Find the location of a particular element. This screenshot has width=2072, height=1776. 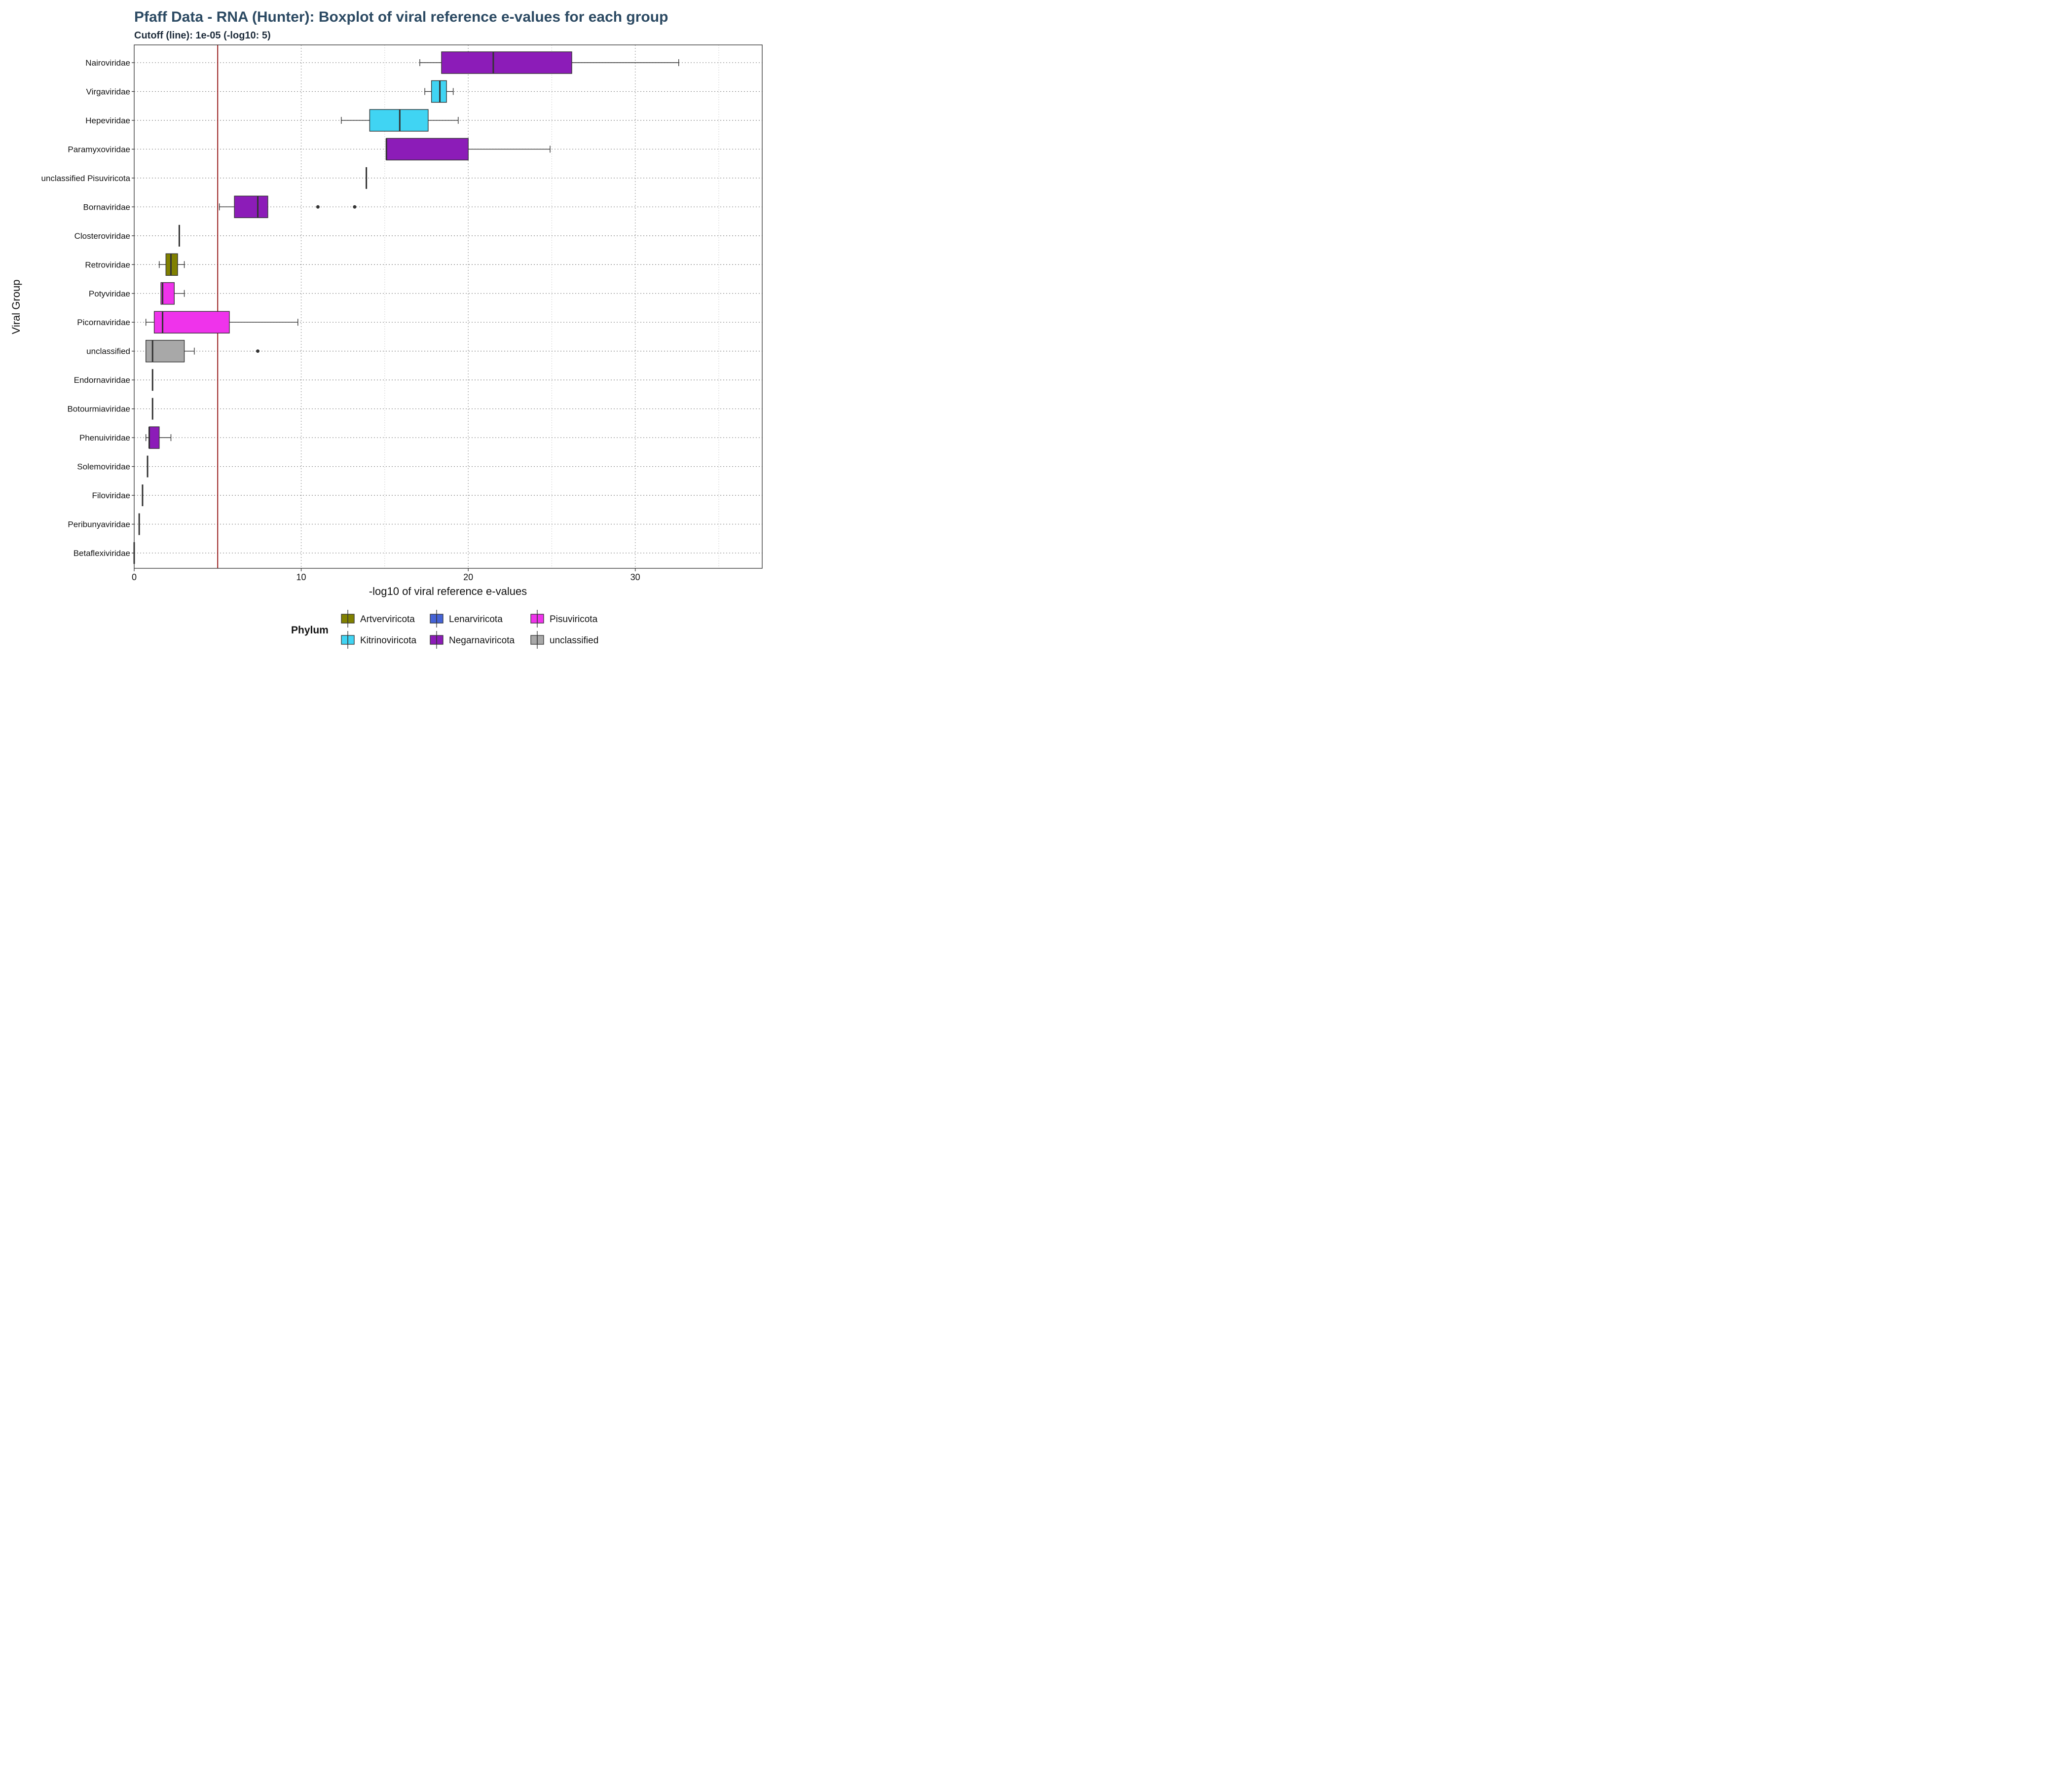

category-label: Betaflexiviridae is located at coordinates (102, 554).